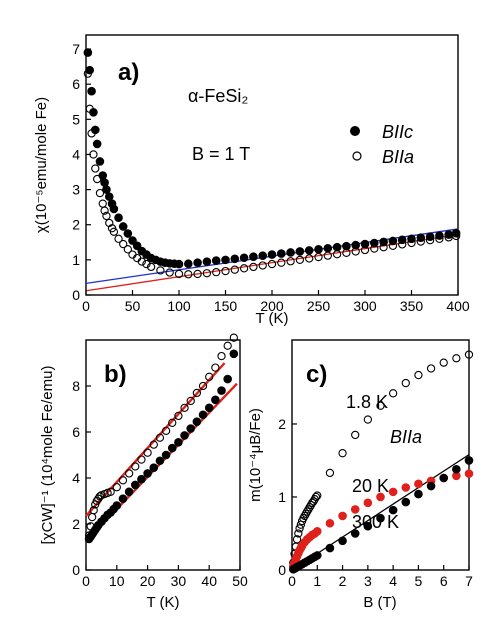 The height and width of the screenshot is (629, 491). What do you see at coordinates (218, 96) in the screenshot?
I see `compound-annotation: α-FeSi₂` at bounding box center [218, 96].